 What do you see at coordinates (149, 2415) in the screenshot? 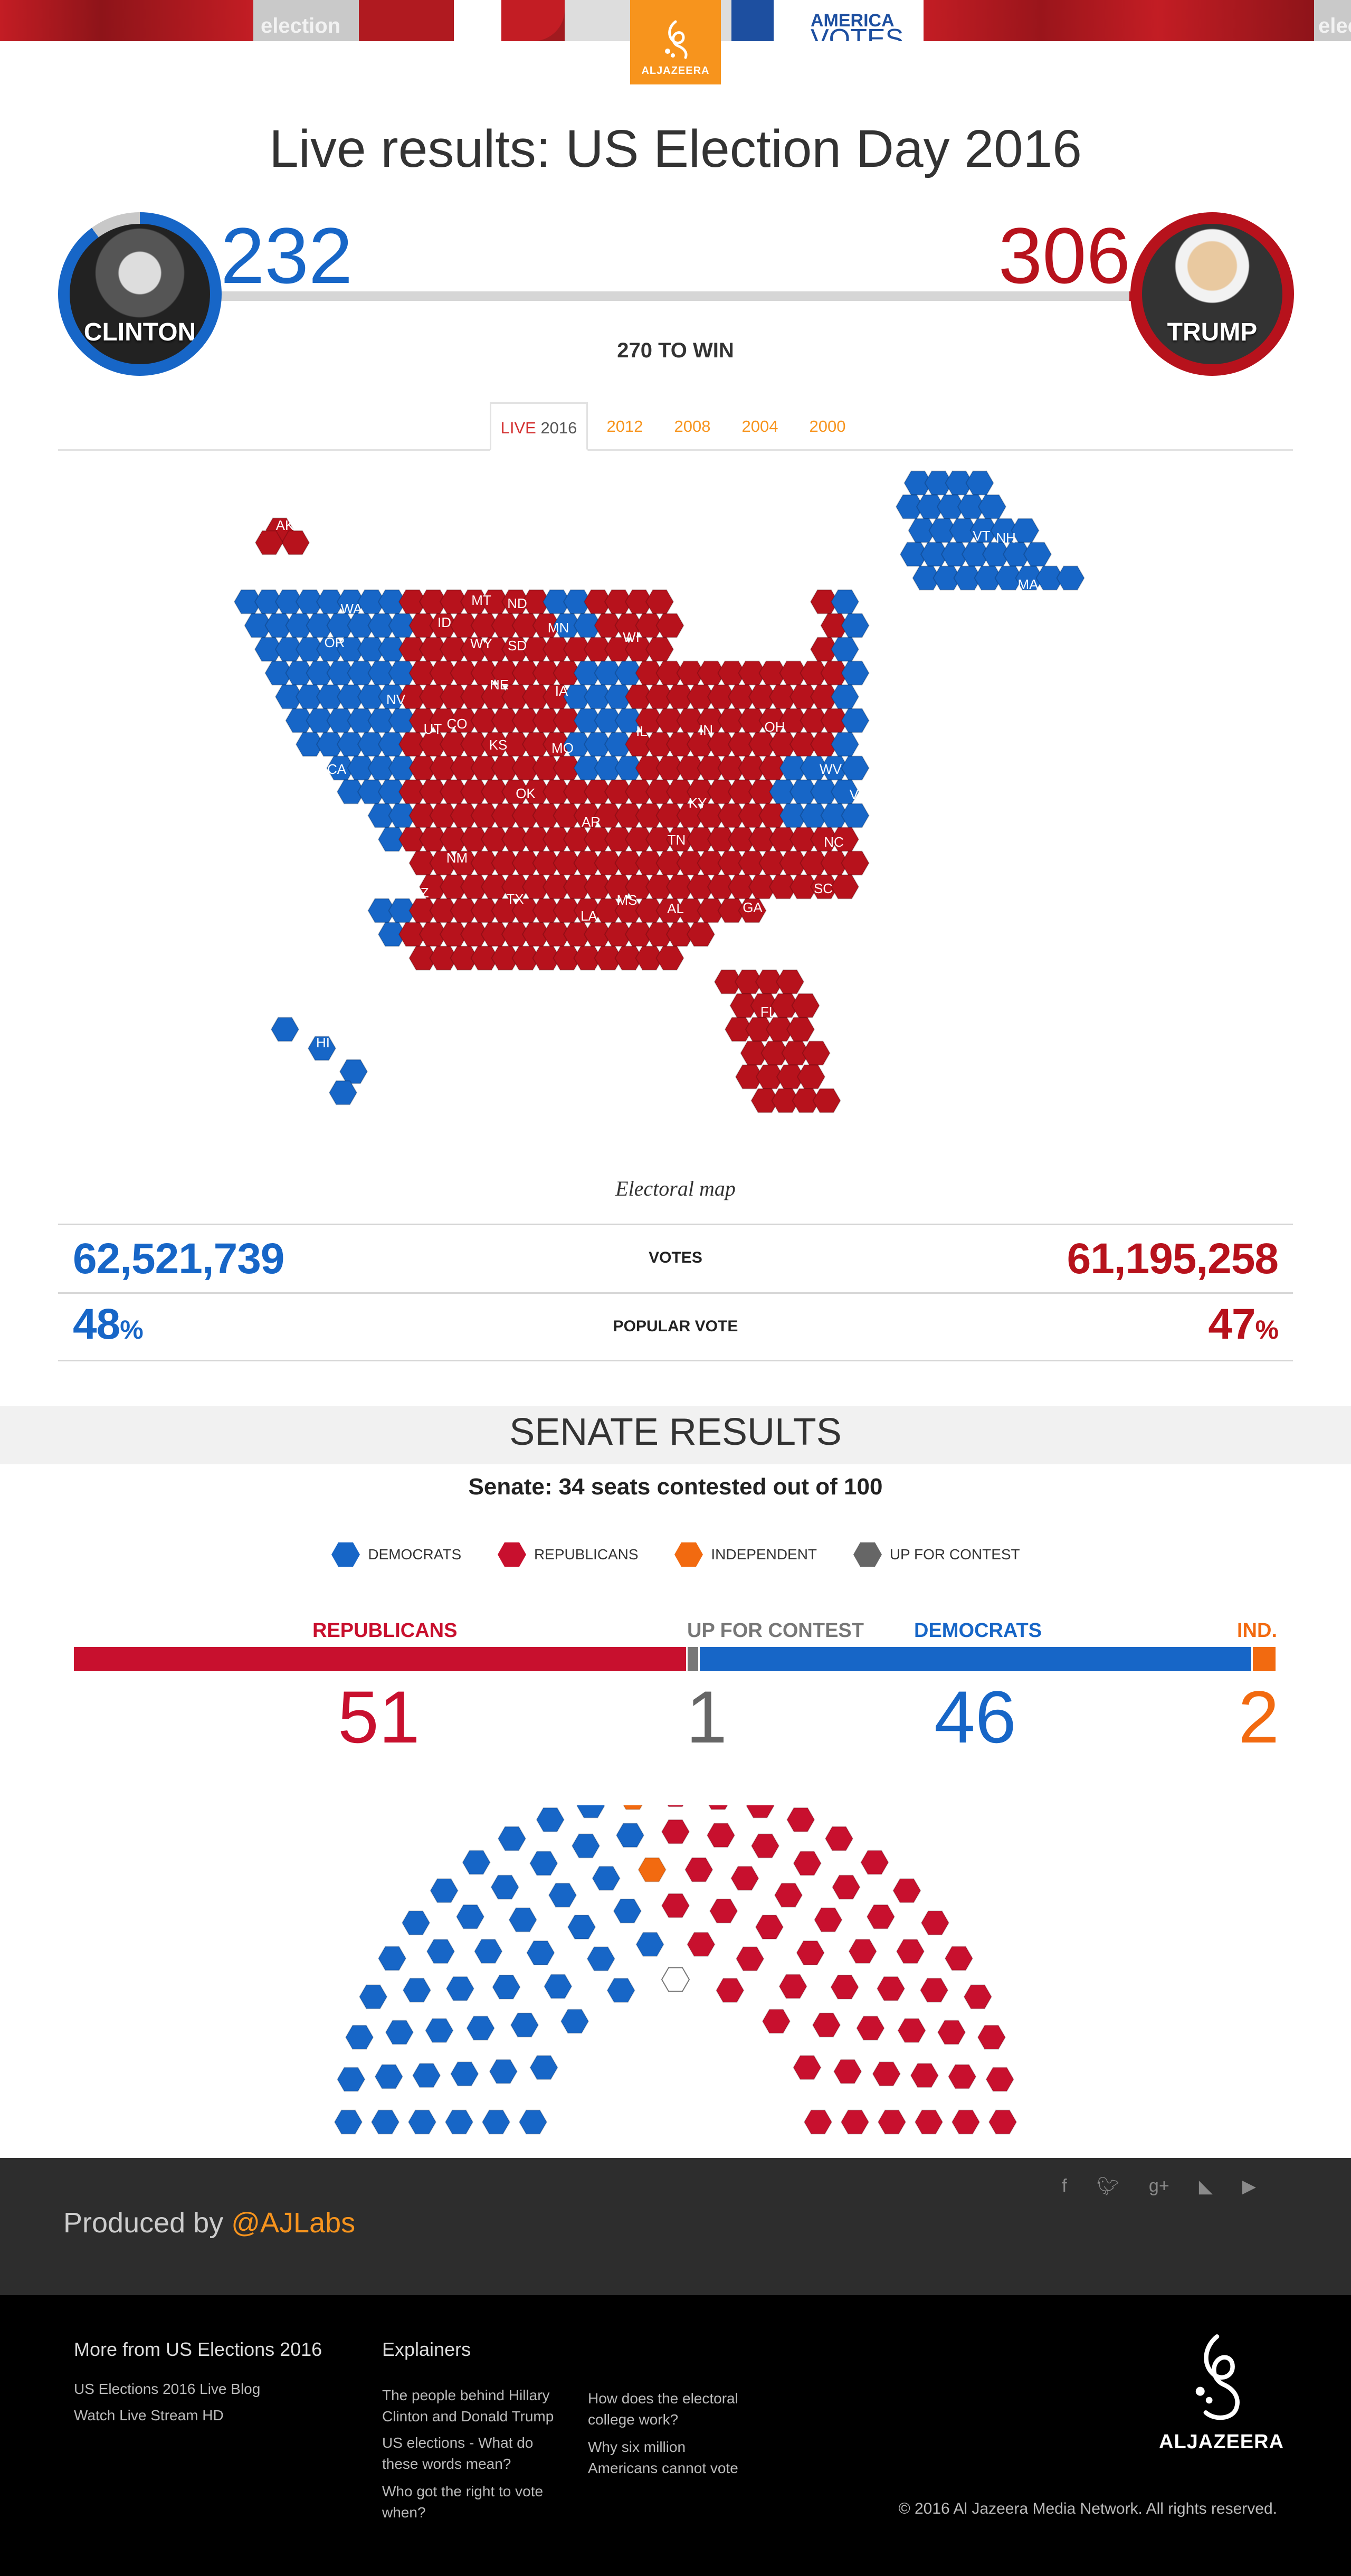
I see `footer-link: Watch Live Stream HD` at bounding box center [149, 2415].